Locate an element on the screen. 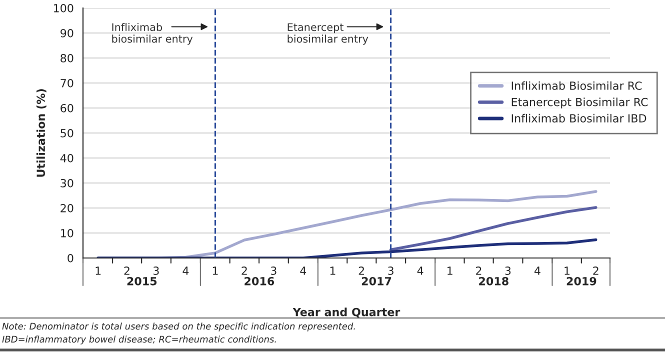  x-axis-title: Year and Quarter is located at coordinates (346, 313).